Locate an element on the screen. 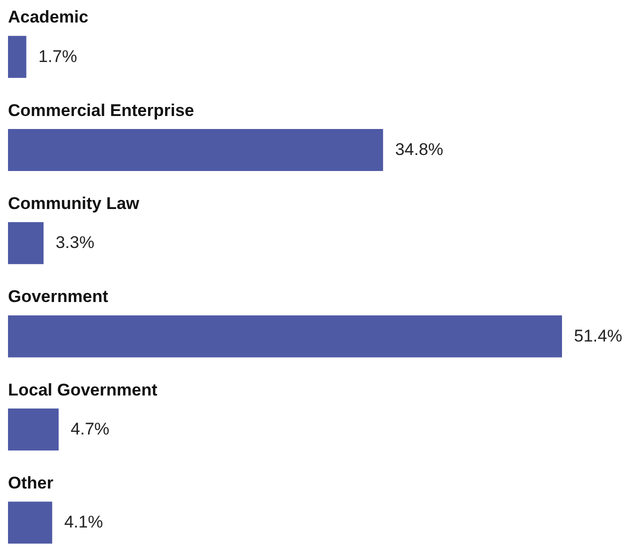 This screenshot has width=632, height=559. data-label: 34.8% is located at coordinates (419, 149).